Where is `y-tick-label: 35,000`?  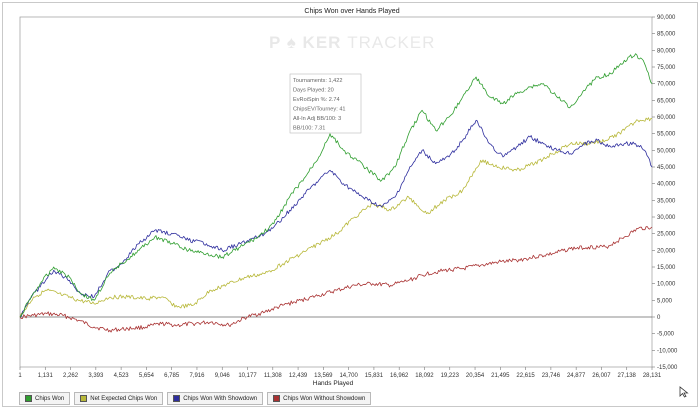
y-tick-label: 35,000 is located at coordinates (666, 201).